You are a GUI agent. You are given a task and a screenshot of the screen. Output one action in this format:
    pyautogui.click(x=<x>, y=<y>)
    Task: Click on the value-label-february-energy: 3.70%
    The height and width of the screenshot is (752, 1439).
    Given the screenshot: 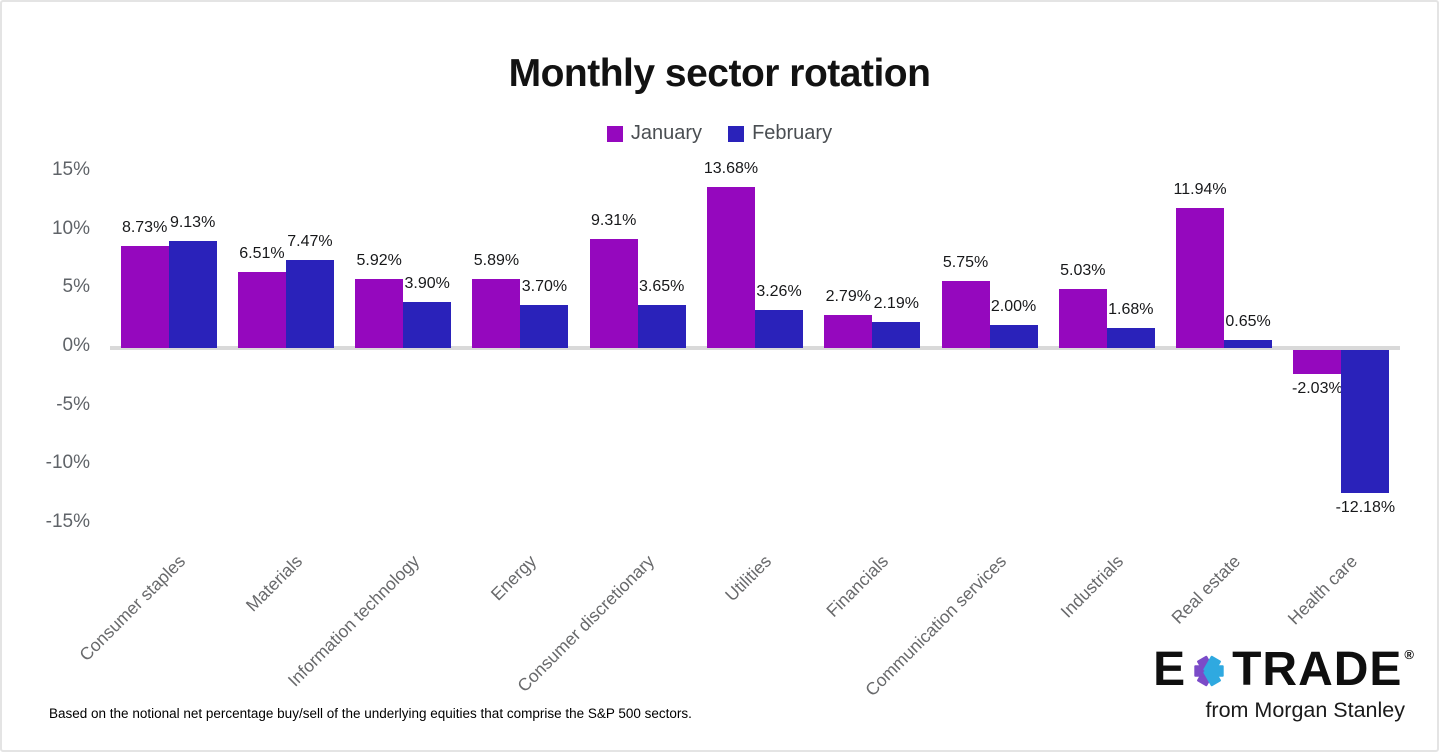 What is the action you would take?
    pyautogui.click(x=544, y=286)
    